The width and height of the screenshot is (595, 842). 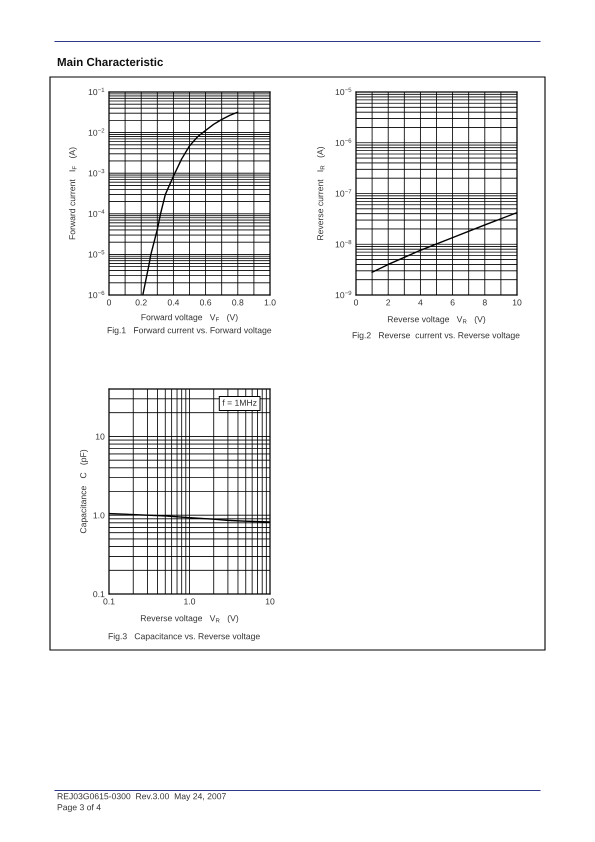 What do you see at coordinates (452, 302) in the screenshot?
I see `x-tick-label: 6` at bounding box center [452, 302].